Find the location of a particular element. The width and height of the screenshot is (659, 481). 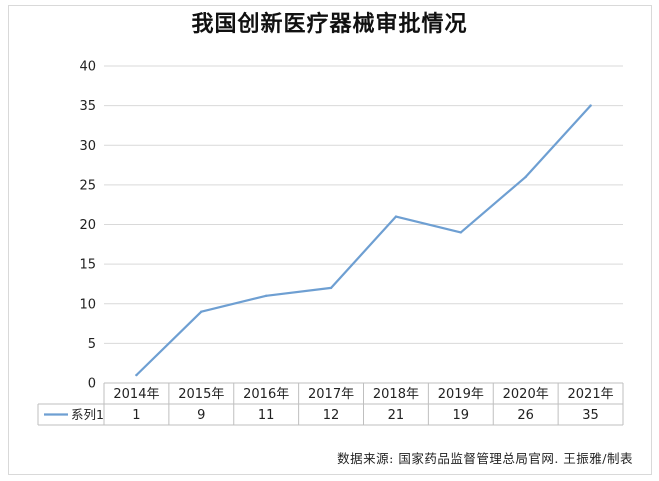

x-category-label: 2016年 is located at coordinates (266, 394).